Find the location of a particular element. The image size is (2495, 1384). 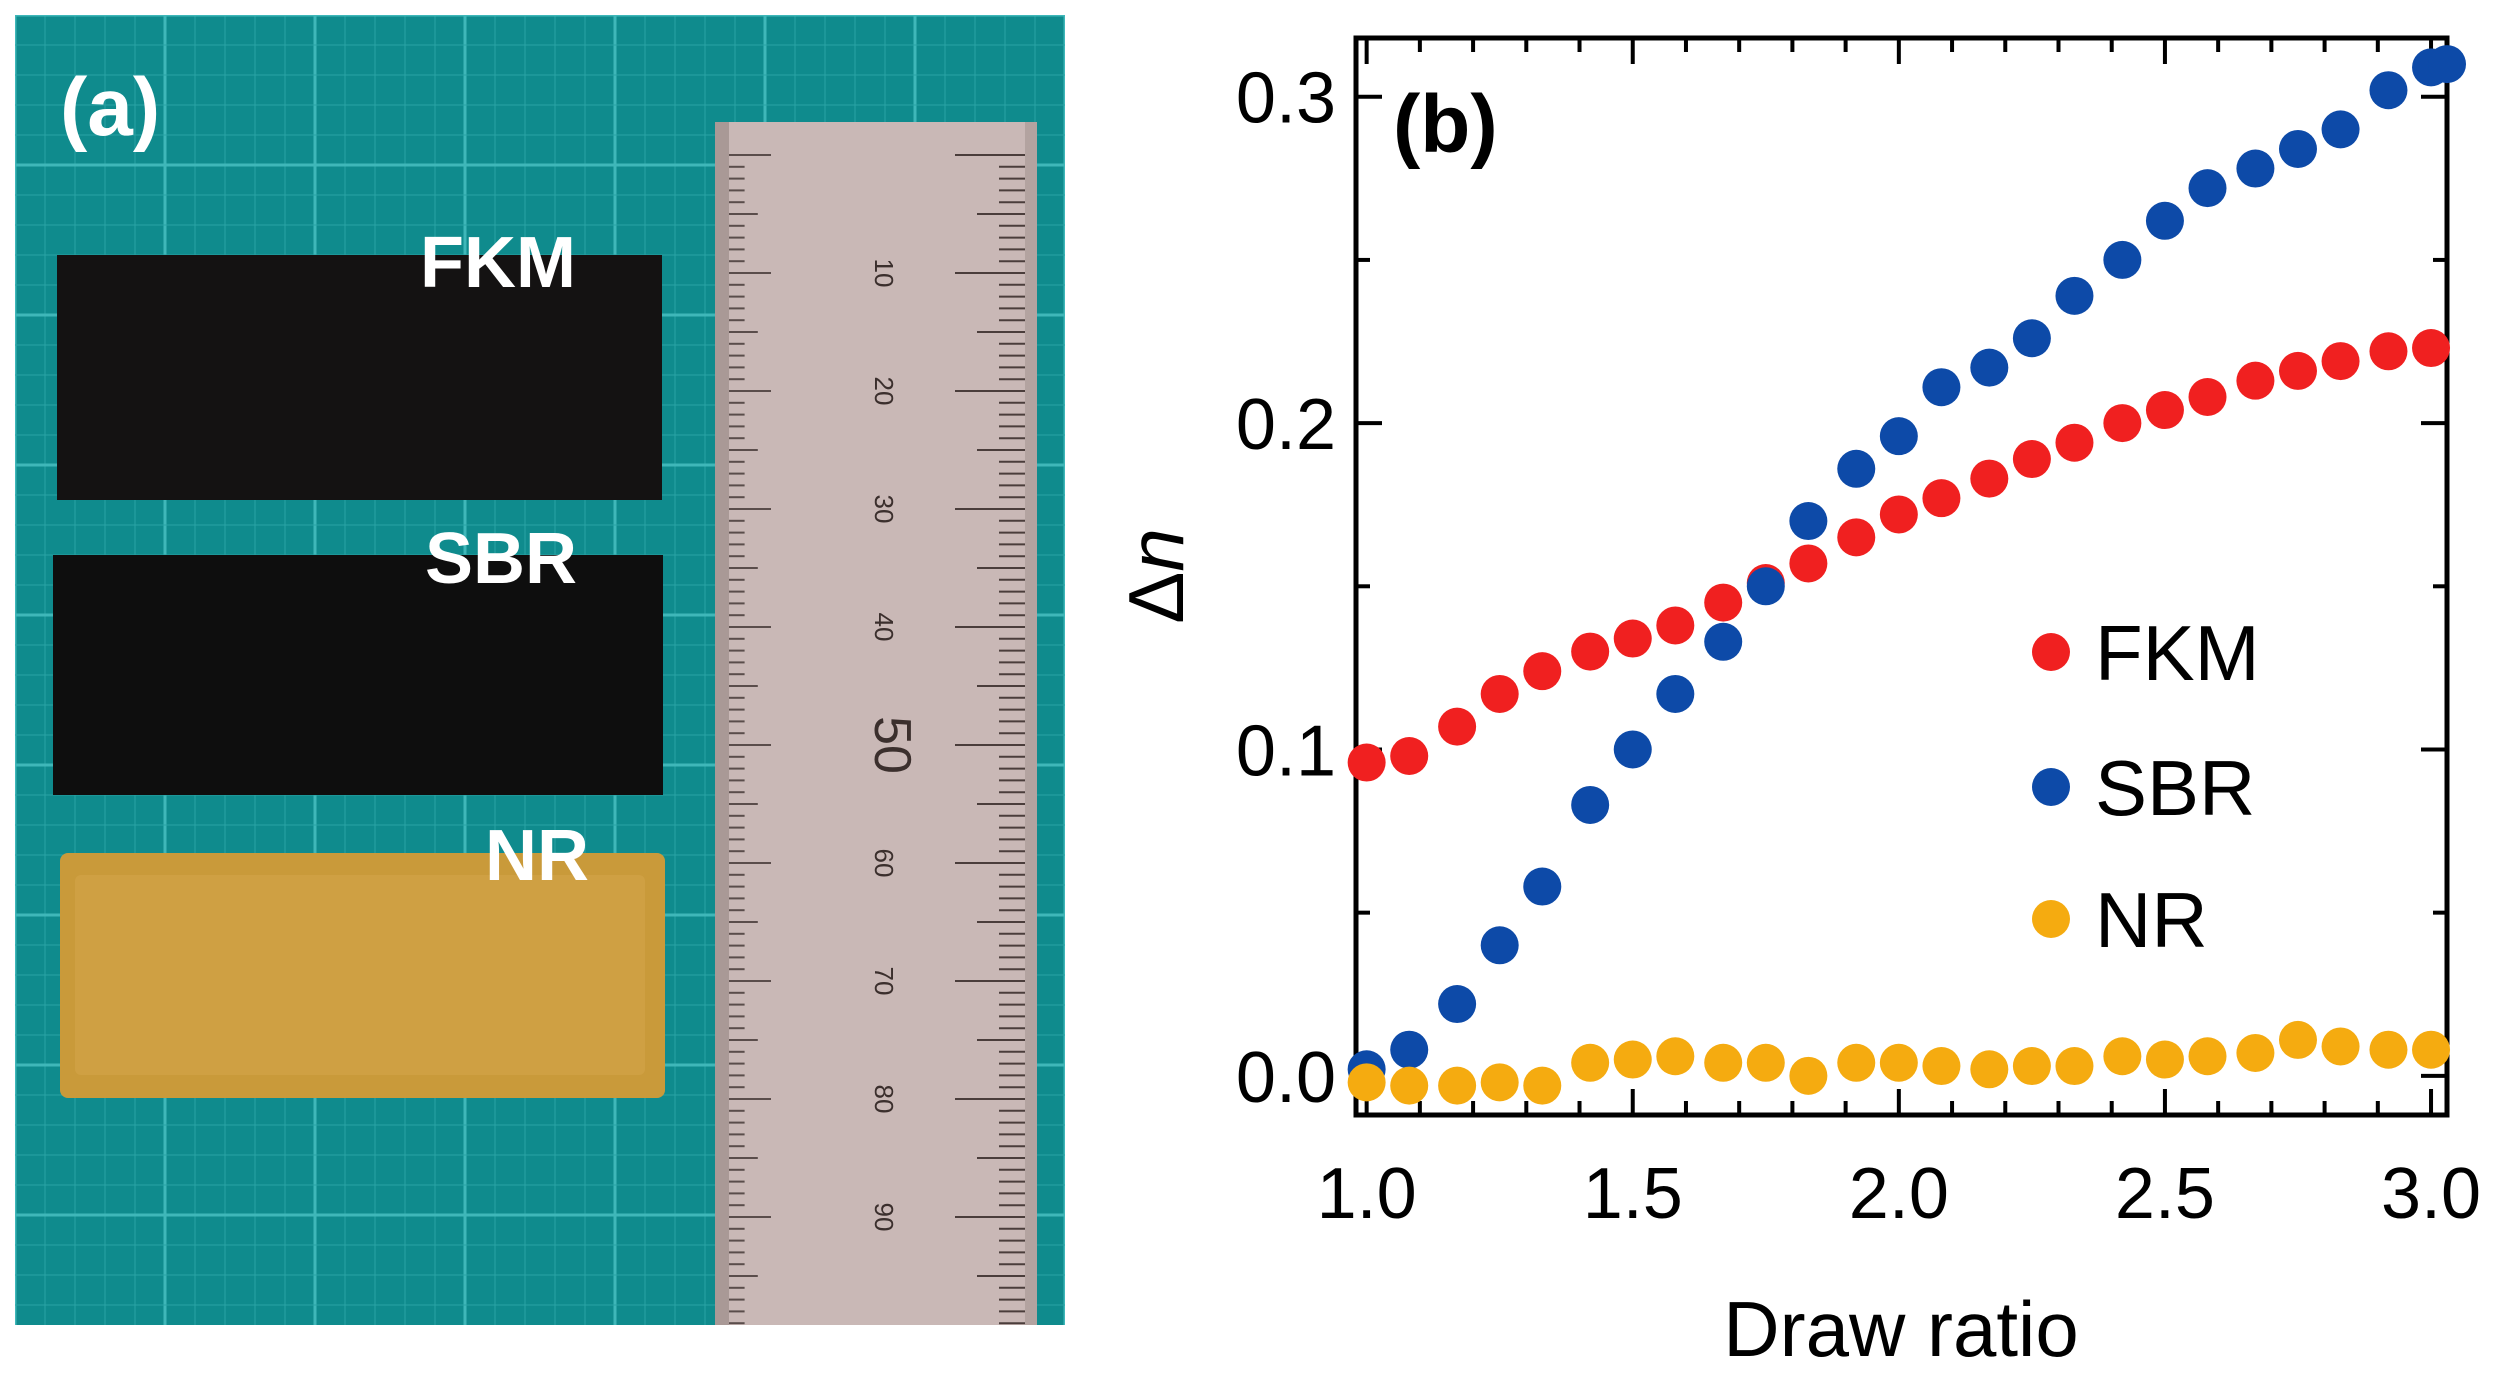

ruler-number: 50 is located at coordinates (892, 745).